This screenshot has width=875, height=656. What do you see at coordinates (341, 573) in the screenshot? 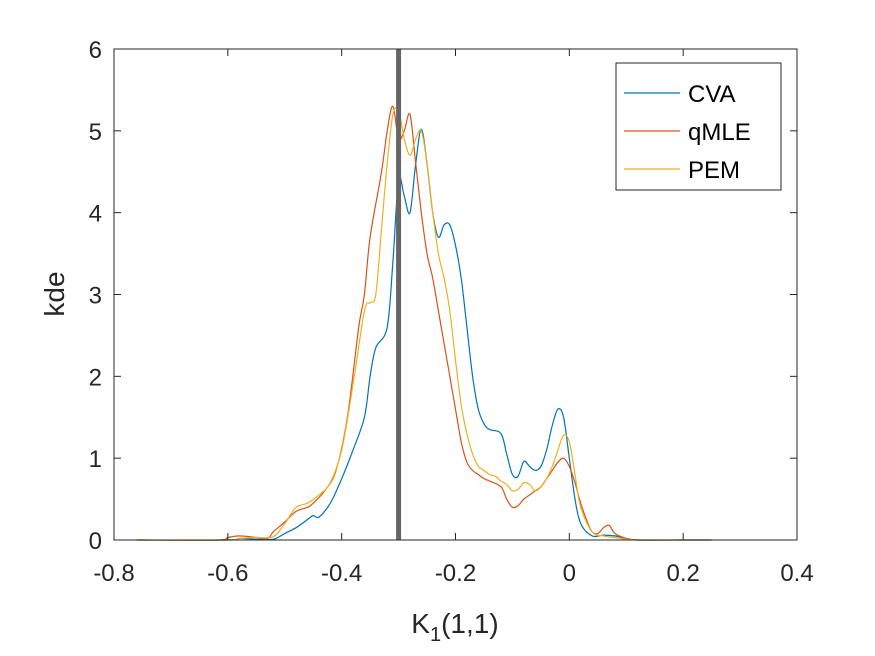
I see `x-tick-label: -0.4` at bounding box center [341, 573].